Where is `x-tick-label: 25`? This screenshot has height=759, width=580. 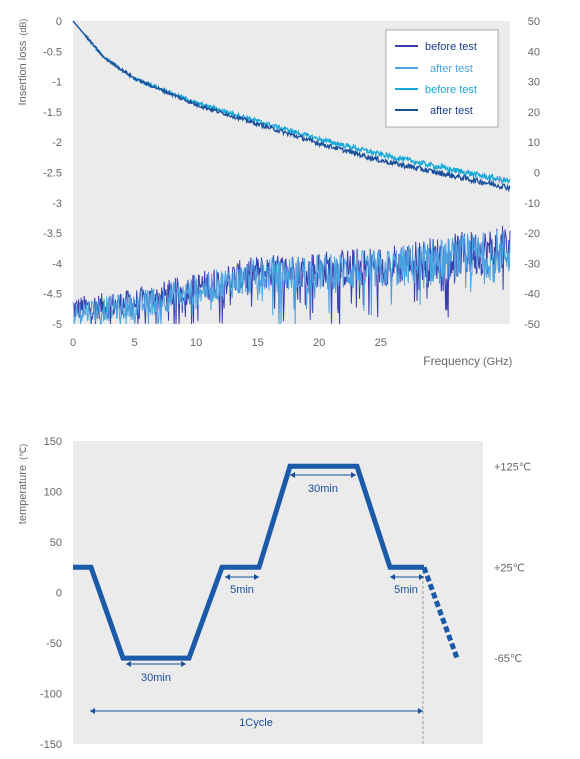 x-tick-label: 25 is located at coordinates (381, 343).